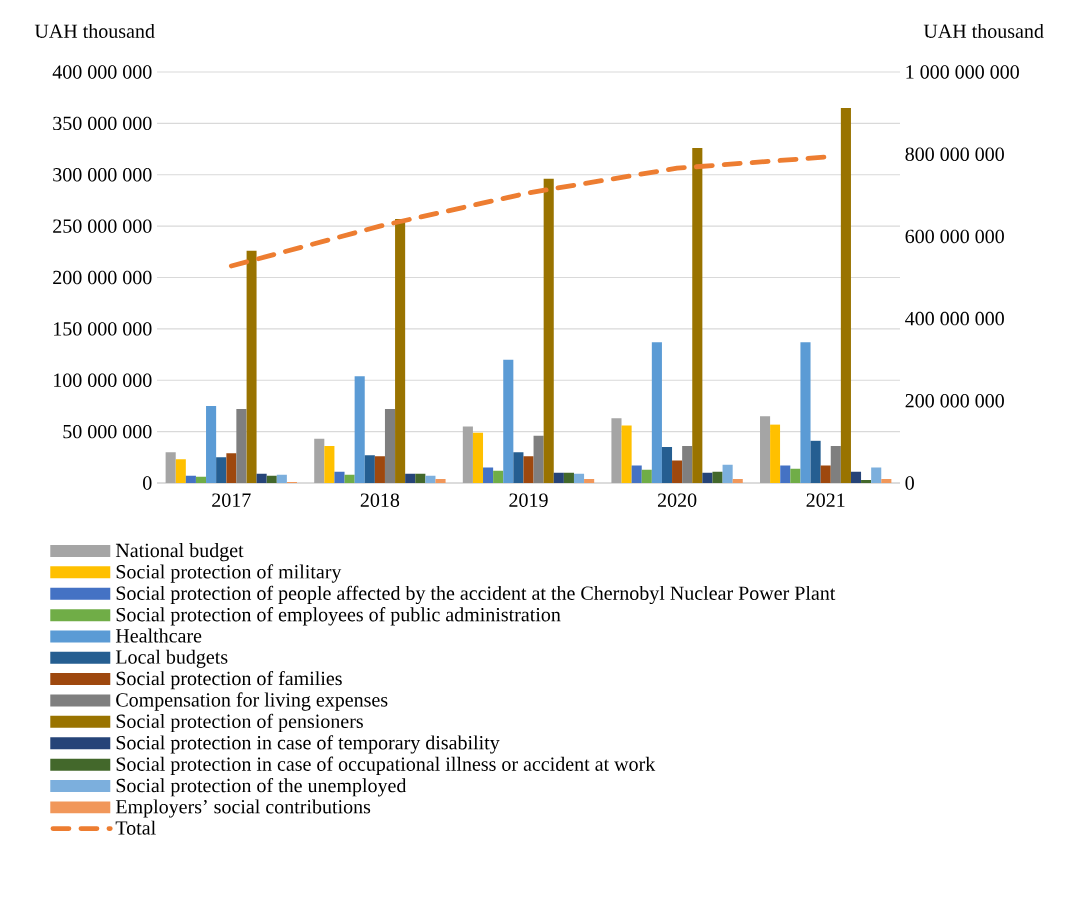  Describe the element at coordinates (135, 827) in the screenshot. I see `legend-label: Total` at that location.